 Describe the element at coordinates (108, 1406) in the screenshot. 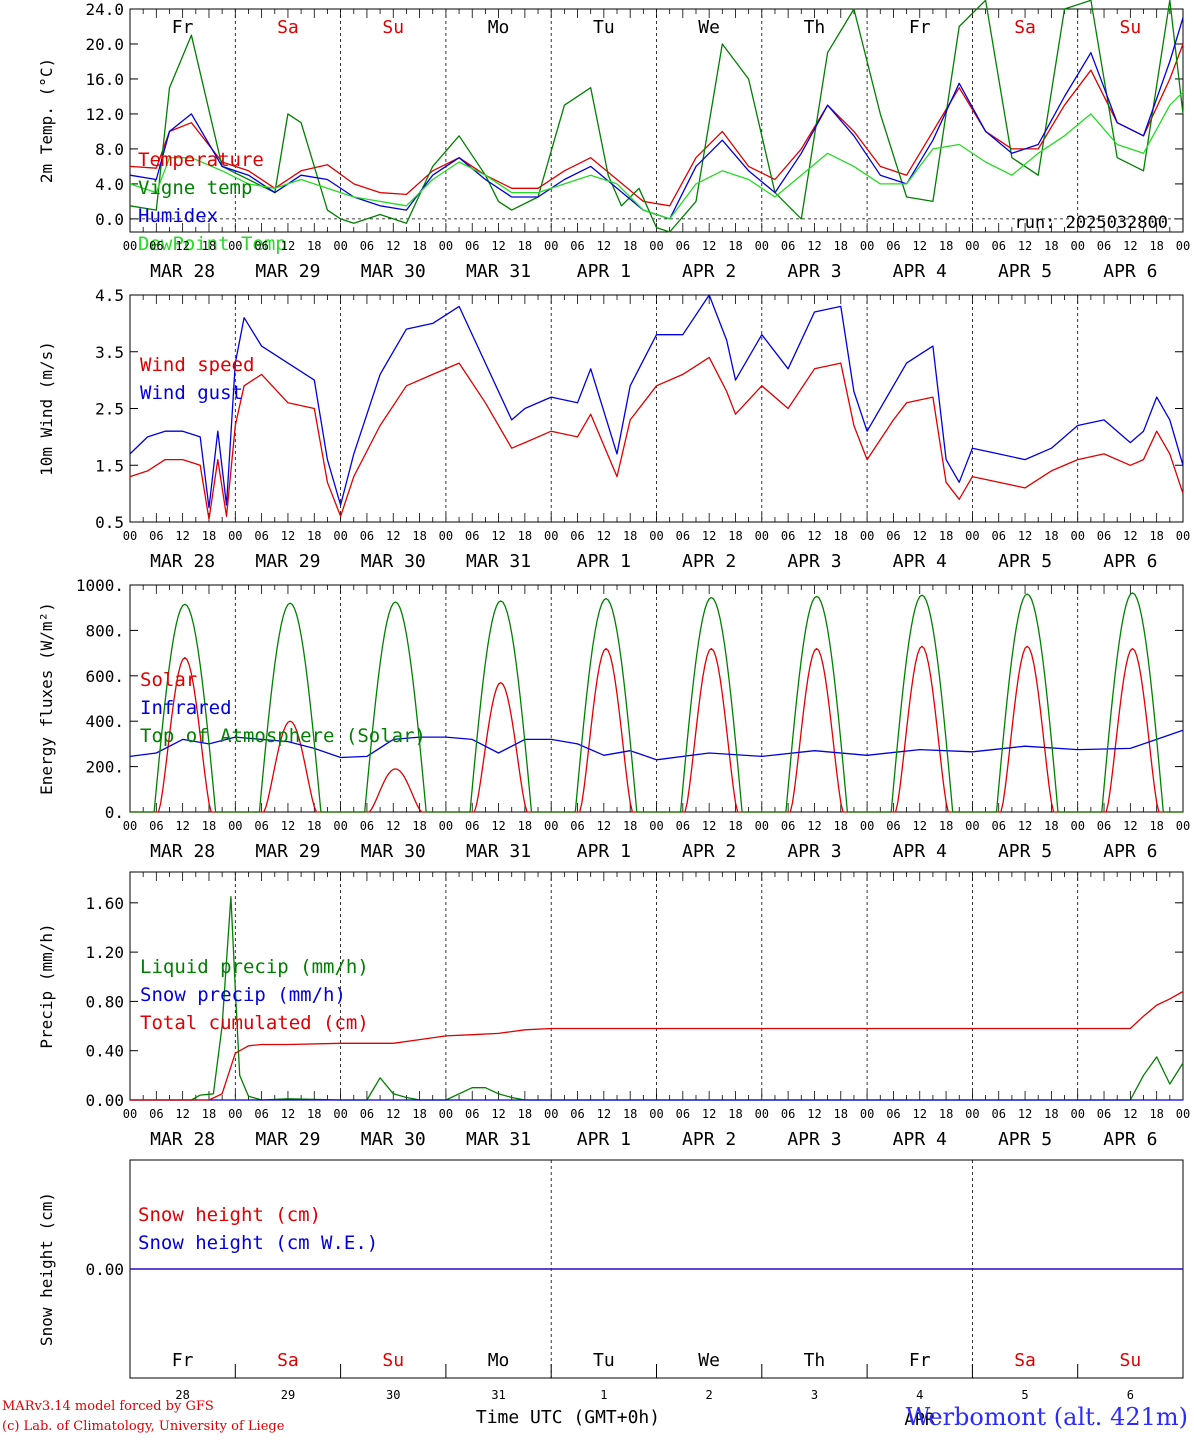

I see `footer-model-credit: MARv3.14 model forced by GFS` at that location.